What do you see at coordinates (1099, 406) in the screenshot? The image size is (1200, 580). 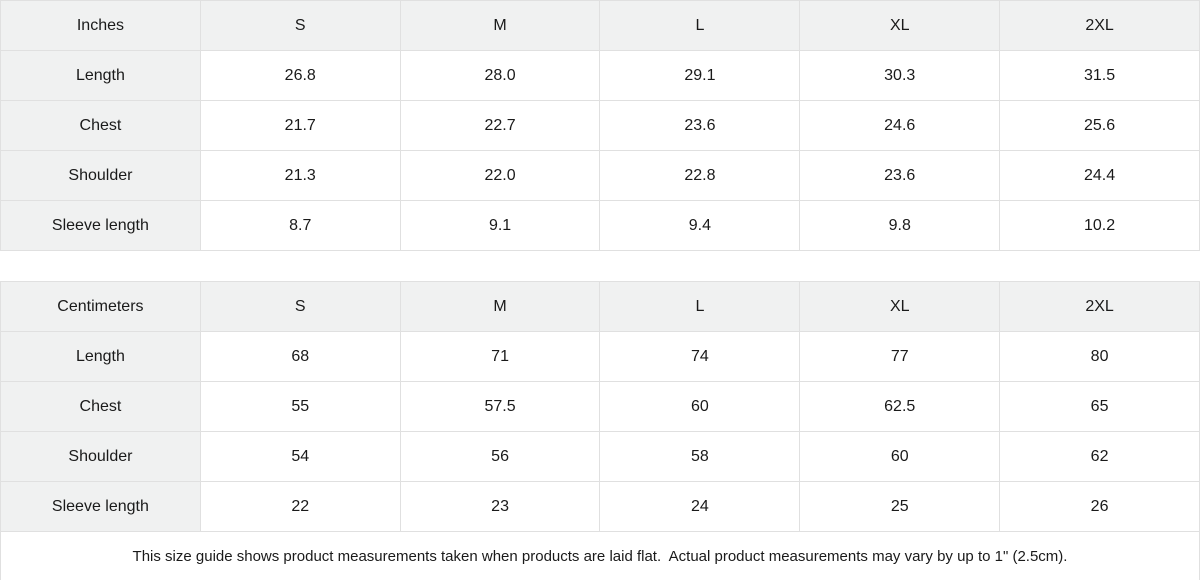 I see `measurement-value: 65` at bounding box center [1099, 406].